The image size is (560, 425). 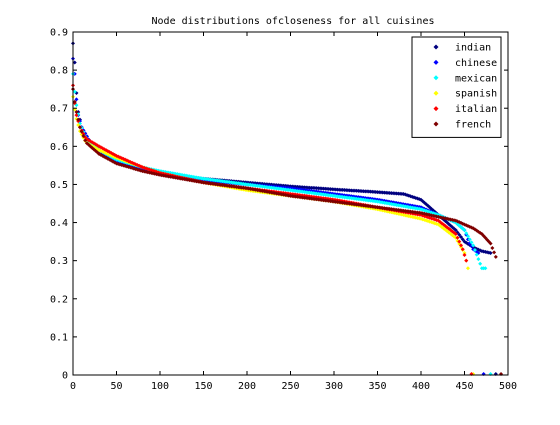 I want to click on x-tick-label: 400, so click(x=421, y=386).